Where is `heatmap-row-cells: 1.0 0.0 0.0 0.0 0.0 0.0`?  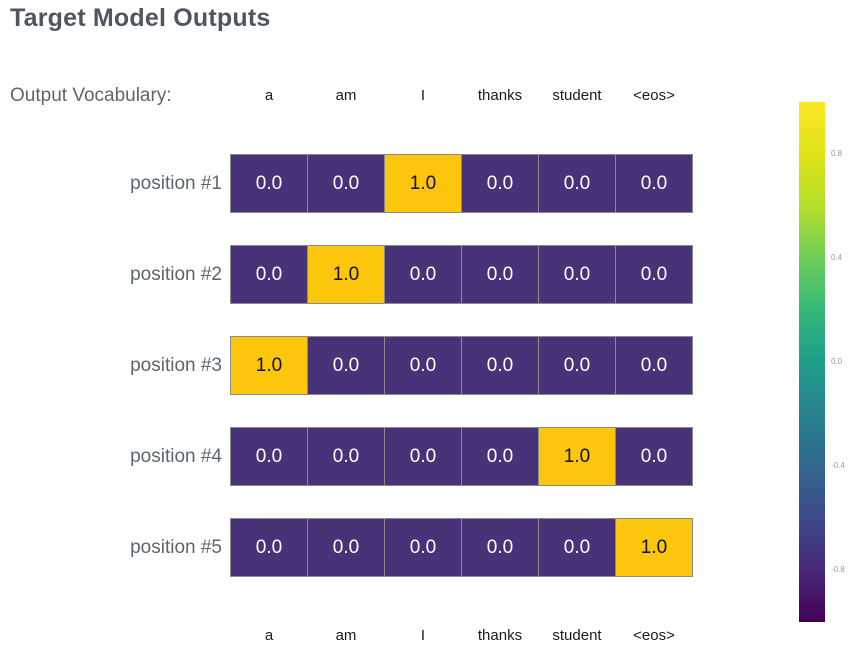
heatmap-row-cells: 1.0 0.0 0.0 0.0 0.0 0.0 is located at coordinates (461, 365).